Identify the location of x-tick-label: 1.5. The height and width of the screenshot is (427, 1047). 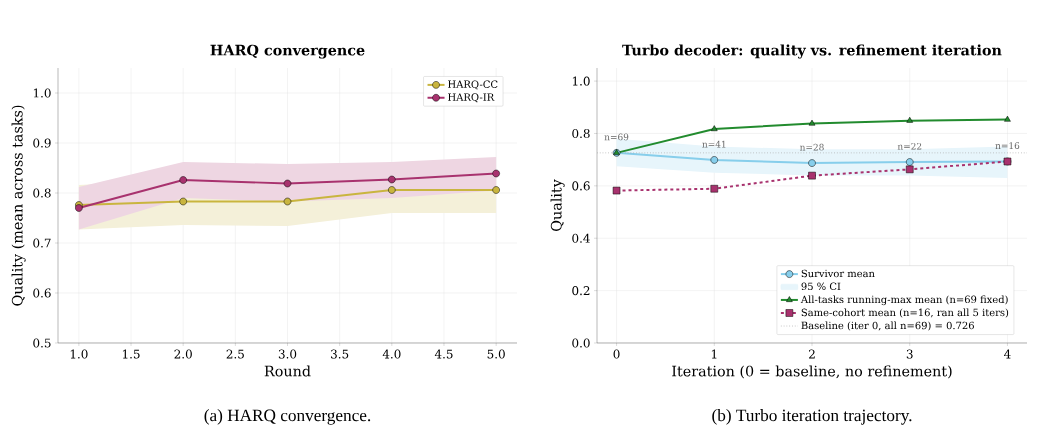
(131, 354).